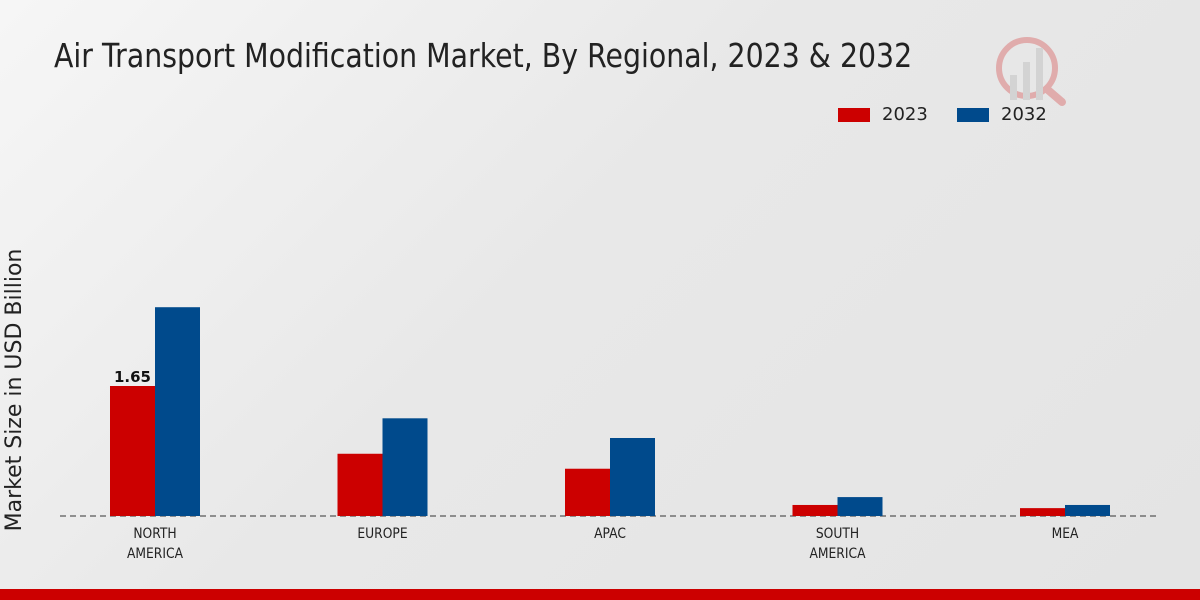  I want to click on bar-2023-south-america, so click(815, 510).